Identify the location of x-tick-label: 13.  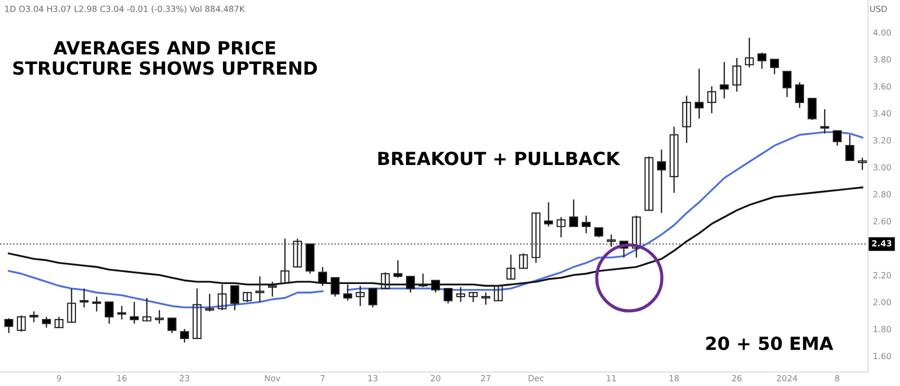
(373, 378).